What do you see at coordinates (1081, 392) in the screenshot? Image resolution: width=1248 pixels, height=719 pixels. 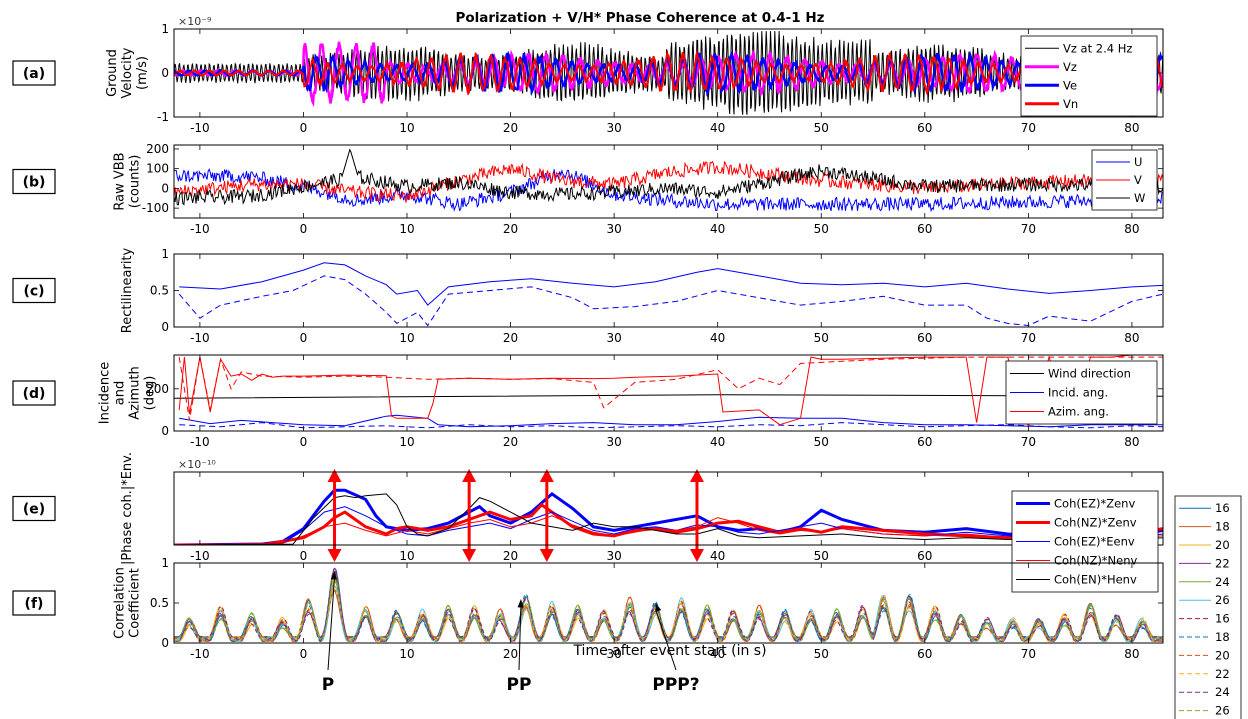 I see `legend-d: Wind direction Incid. ang. Azim. ang.` at bounding box center [1081, 392].